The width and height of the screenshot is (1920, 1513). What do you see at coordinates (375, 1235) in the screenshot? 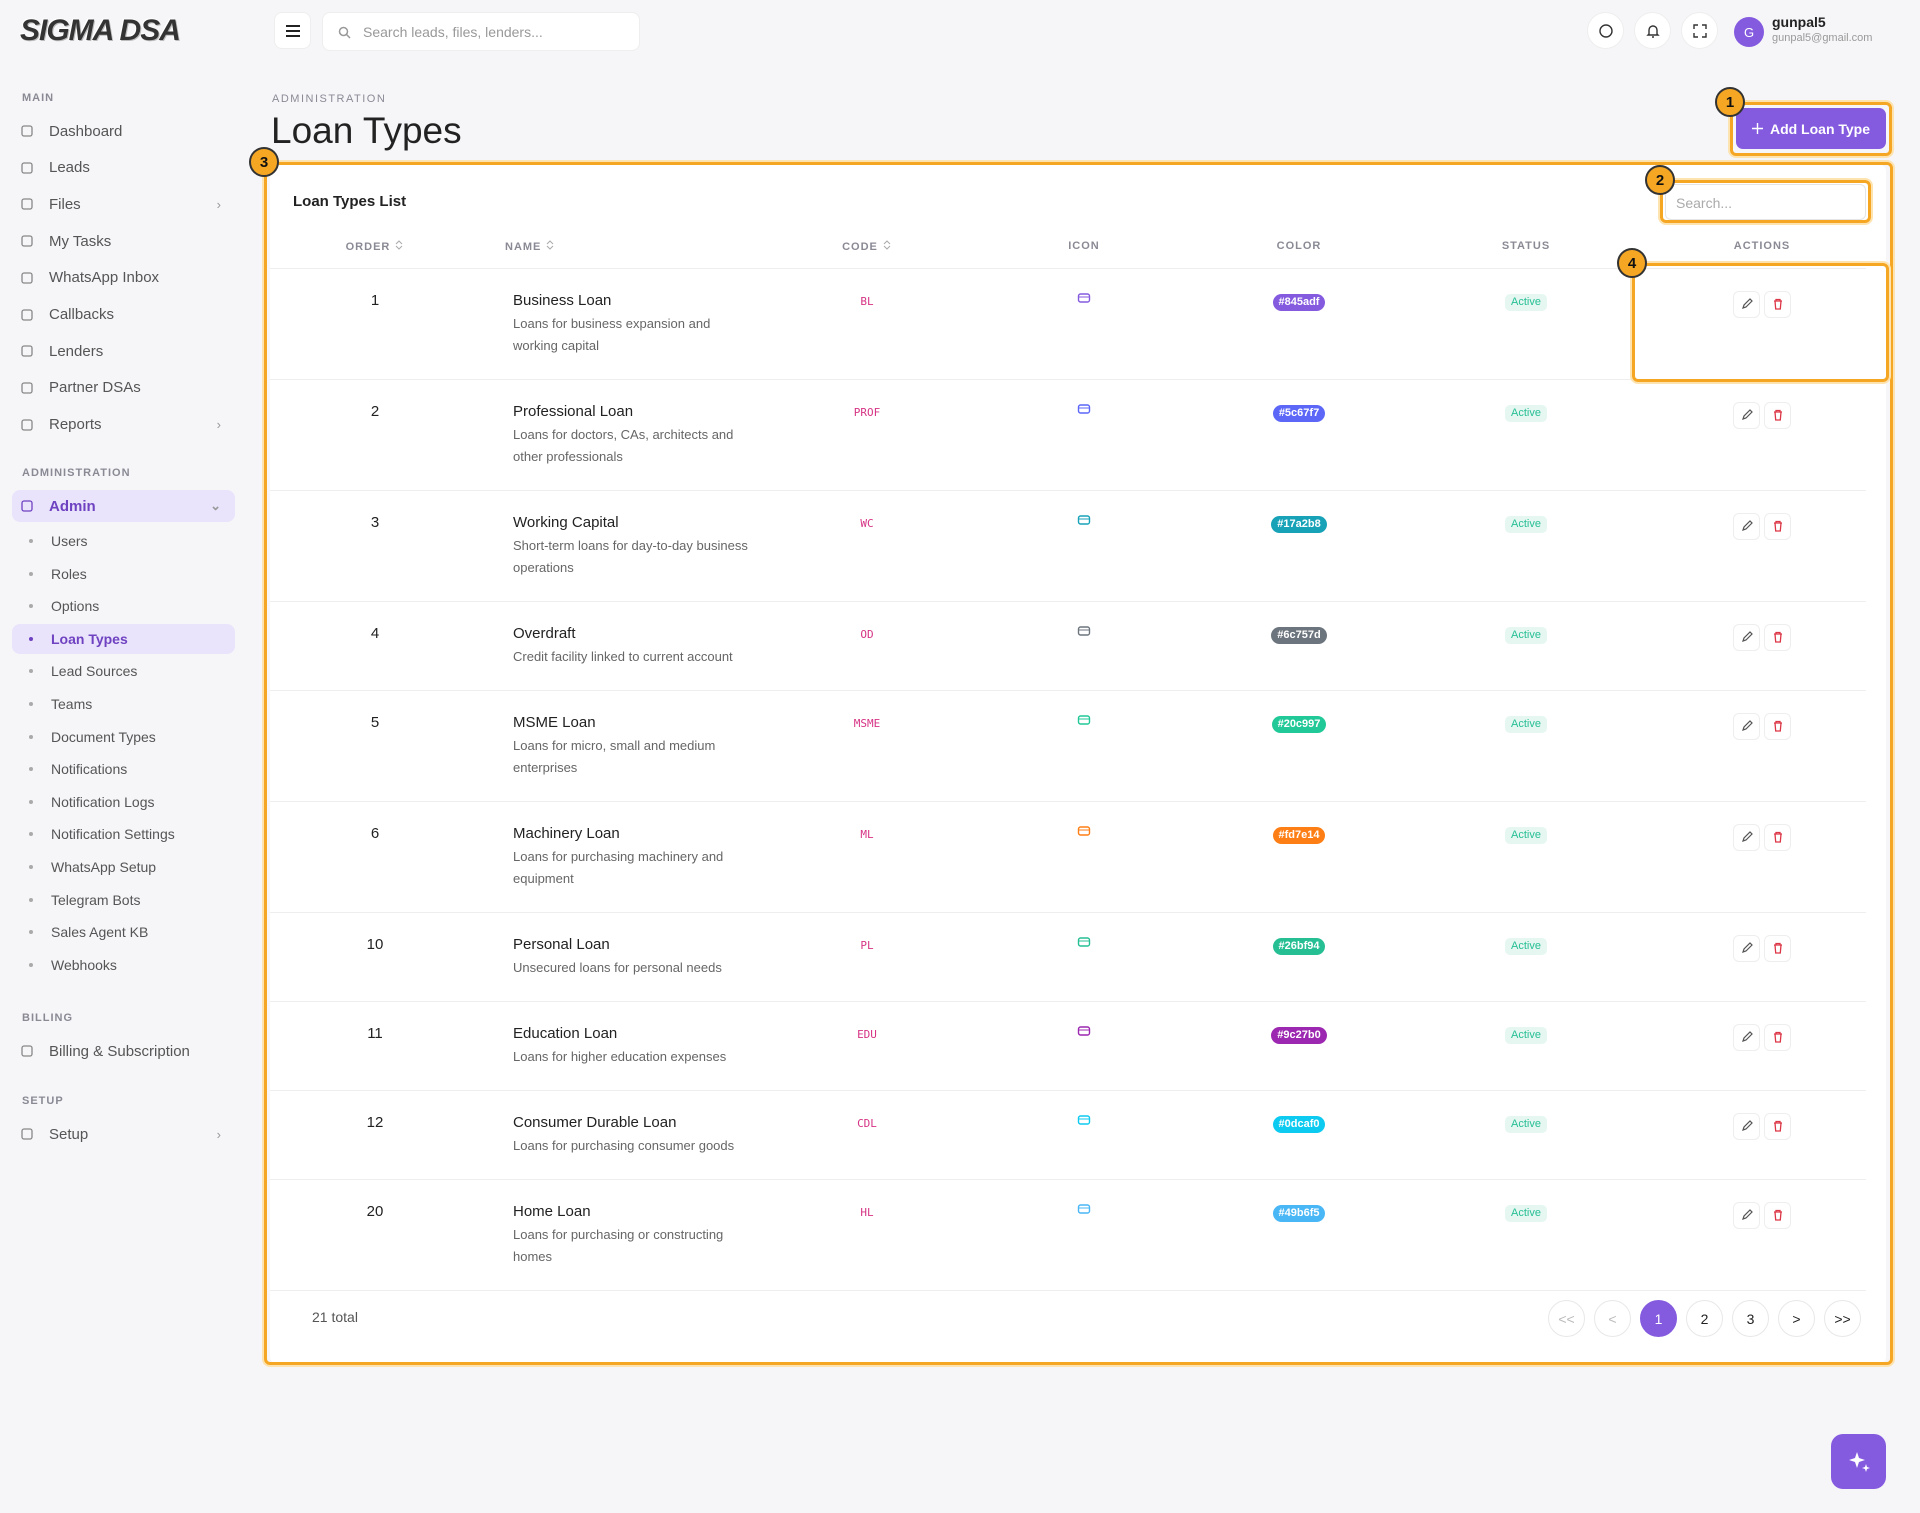
I see `order: 20` at bounding box center [375, 1235].